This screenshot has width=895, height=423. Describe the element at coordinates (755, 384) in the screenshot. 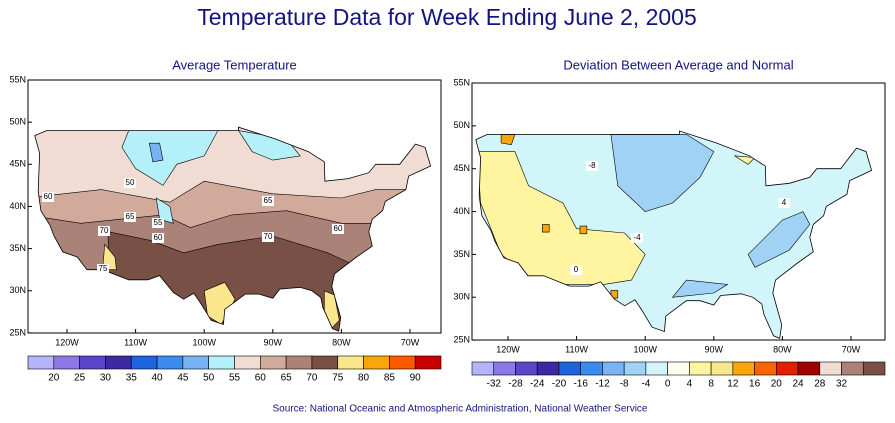

I see `colorbar-label: 16` at that location.